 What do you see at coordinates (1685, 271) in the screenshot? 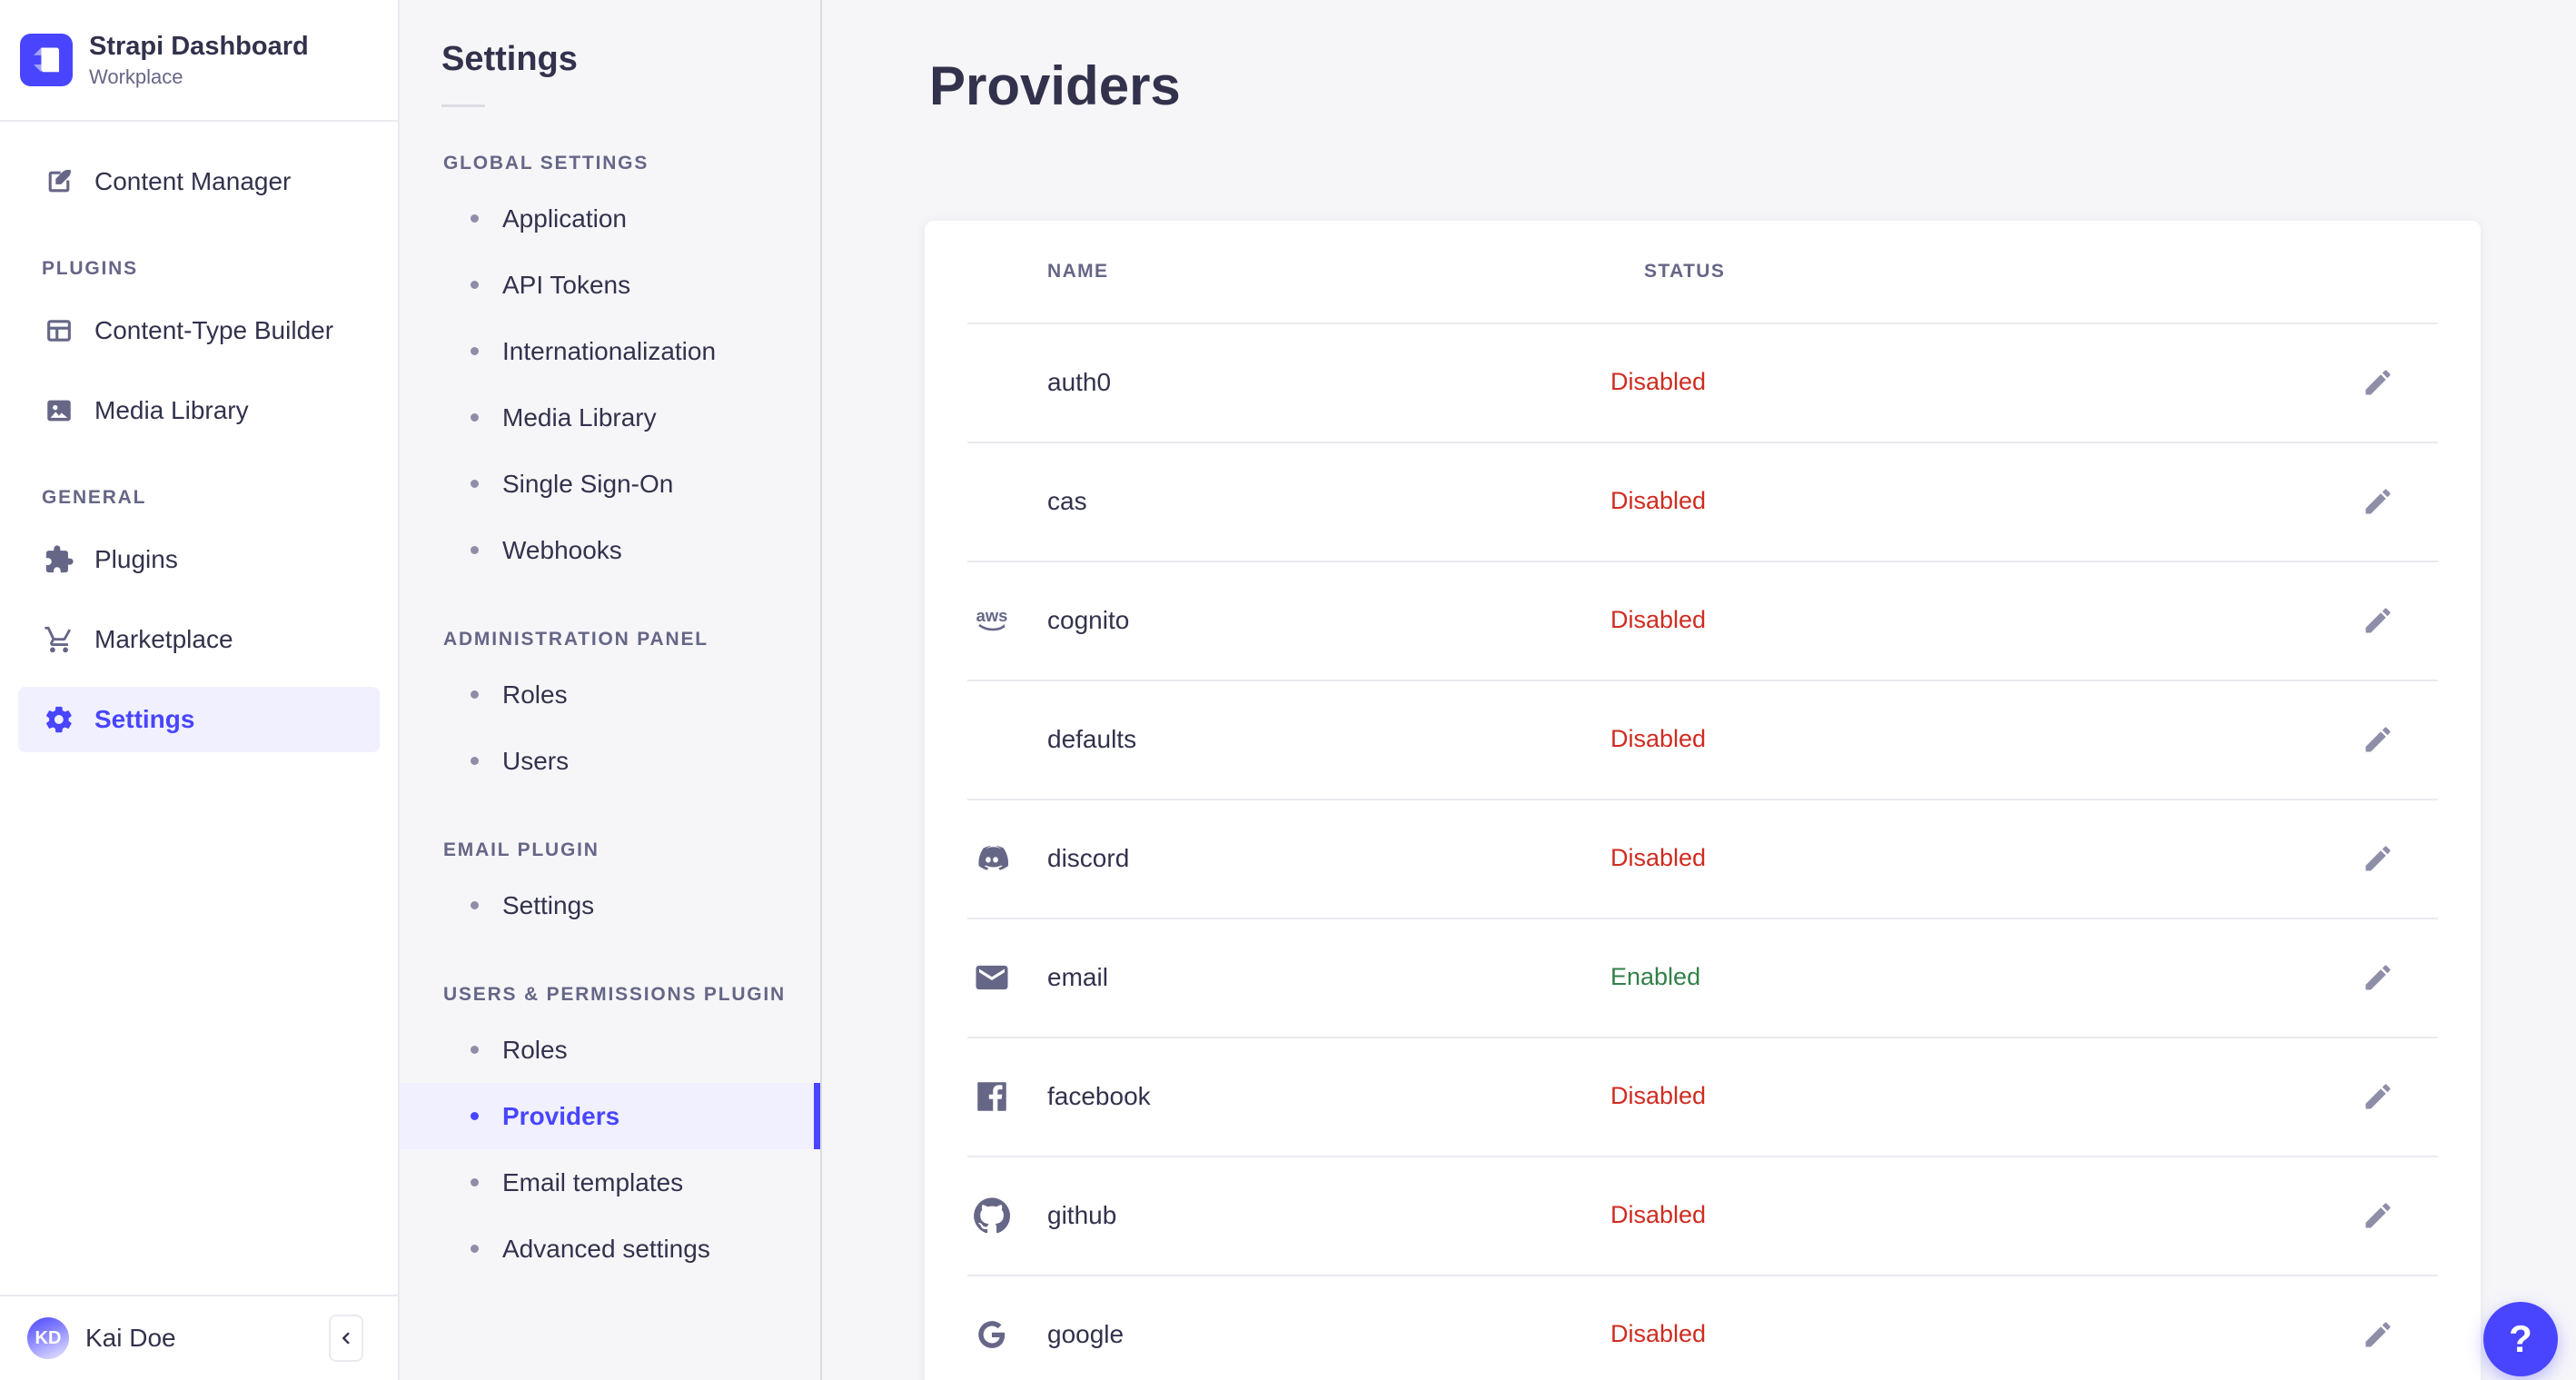
I see `column-header-status: STATUS` at bounding box center [1685, 271].